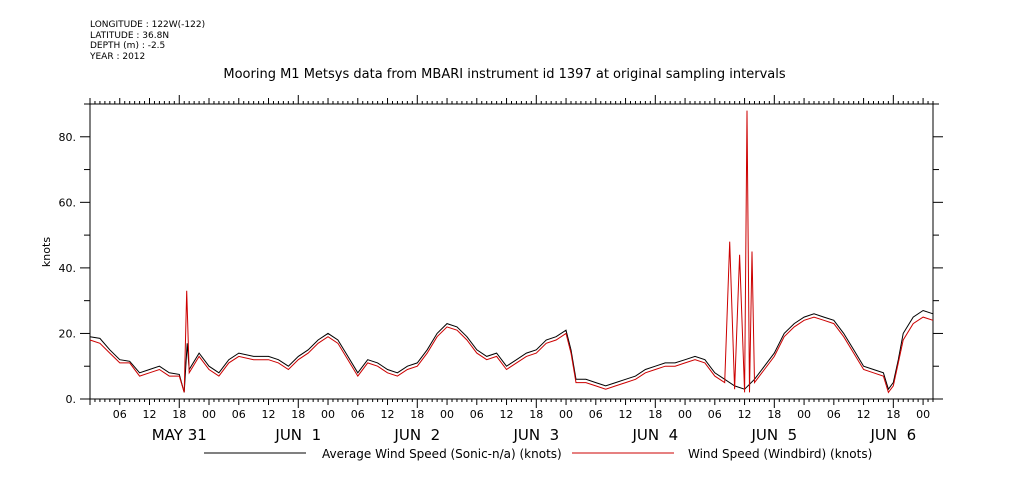  What do you see at coordinates (118, 56) in the screenshot?
I see `year-label: YEAR : 2012` at bounding box center [118, 56].